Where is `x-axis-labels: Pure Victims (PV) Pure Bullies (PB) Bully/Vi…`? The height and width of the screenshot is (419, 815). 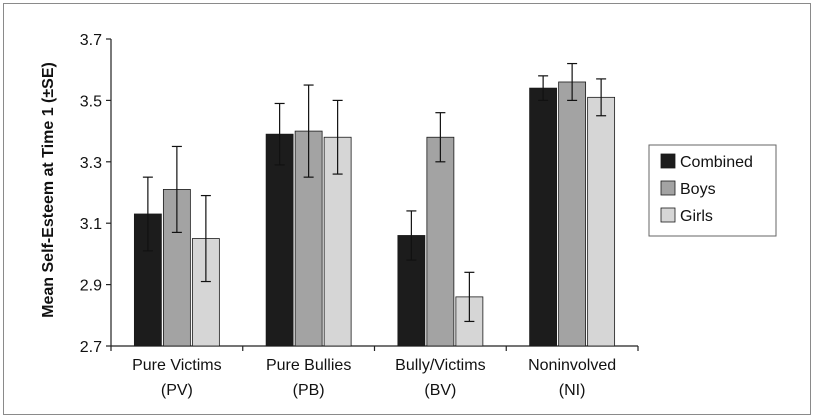
x-axis-labels: Pure Victims (PV) Pure Bullies (PB) Bully/Vi… is located at coordinates (374, 378).